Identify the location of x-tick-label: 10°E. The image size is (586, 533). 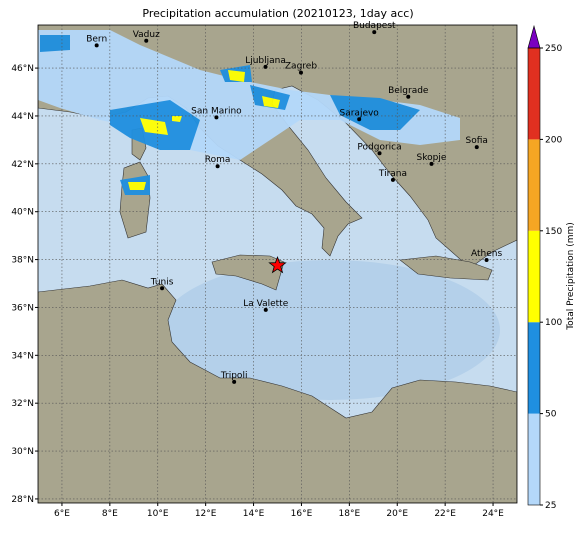
(158, 514).